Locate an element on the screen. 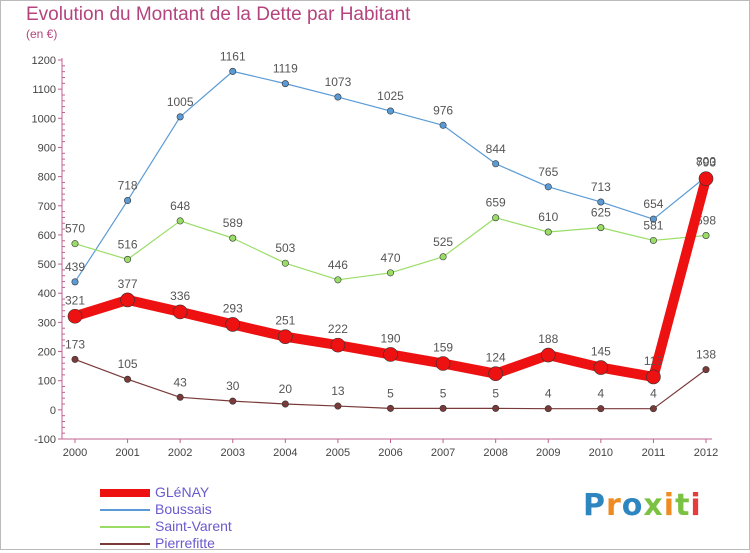 This screenshot has height=553, width=750. logo-letter: x is located at coordinates (653, 505).